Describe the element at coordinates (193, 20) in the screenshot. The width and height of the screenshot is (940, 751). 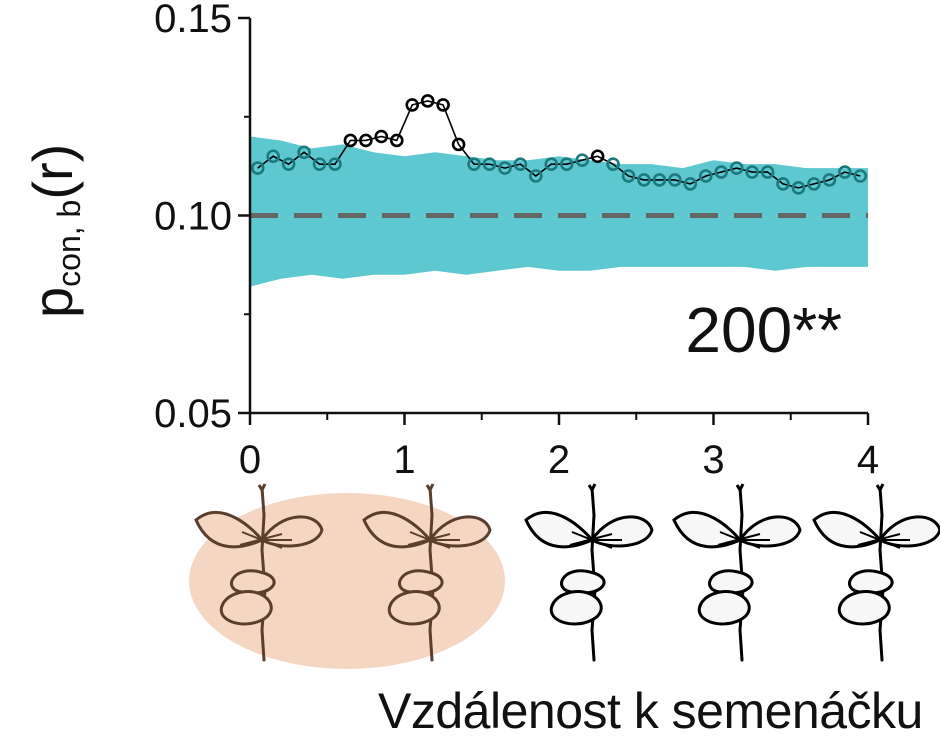
I see `y-tick-label: 0.15` at that location.